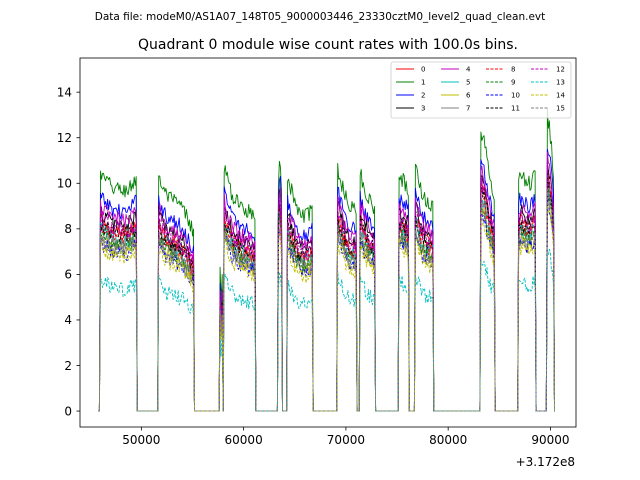 The height and width of the screenshot is (480, 640). I want to click on y-tick-label: 12, so click(64, 138).